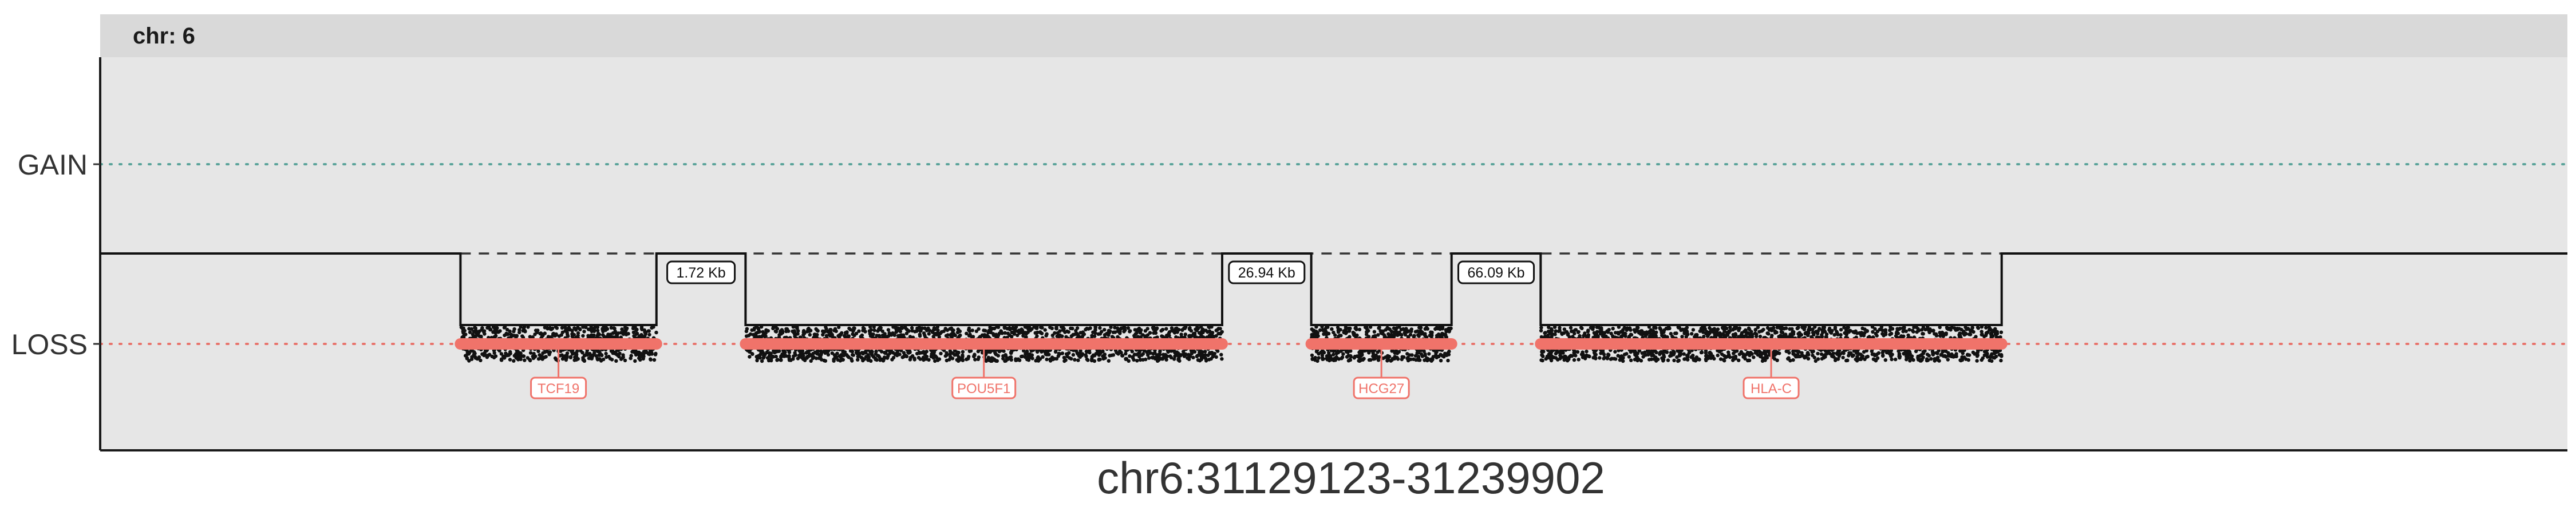  What do you see at coordinates (1771, 388) in the screenshot?
I see `gene-label-box` at bounding box center [1771, 388].